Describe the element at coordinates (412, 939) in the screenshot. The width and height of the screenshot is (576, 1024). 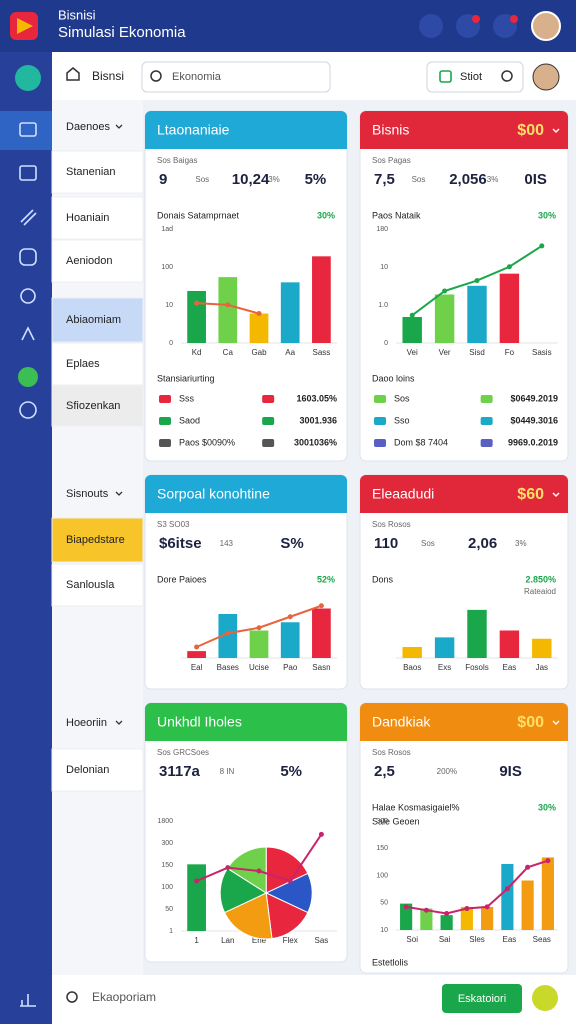
I see `category-label: Soi` at that location.